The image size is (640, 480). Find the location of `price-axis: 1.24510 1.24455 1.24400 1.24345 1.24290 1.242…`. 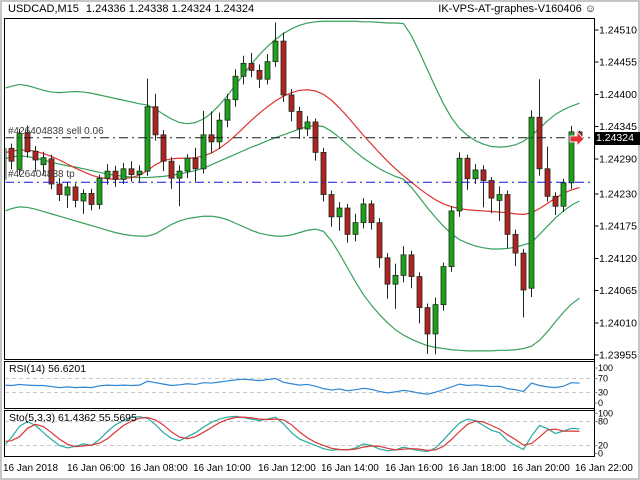

price-axis: 1.24510 1.24455 1.24400 1.24345 1.24290 1.242… is located at coordinates (616, 238).